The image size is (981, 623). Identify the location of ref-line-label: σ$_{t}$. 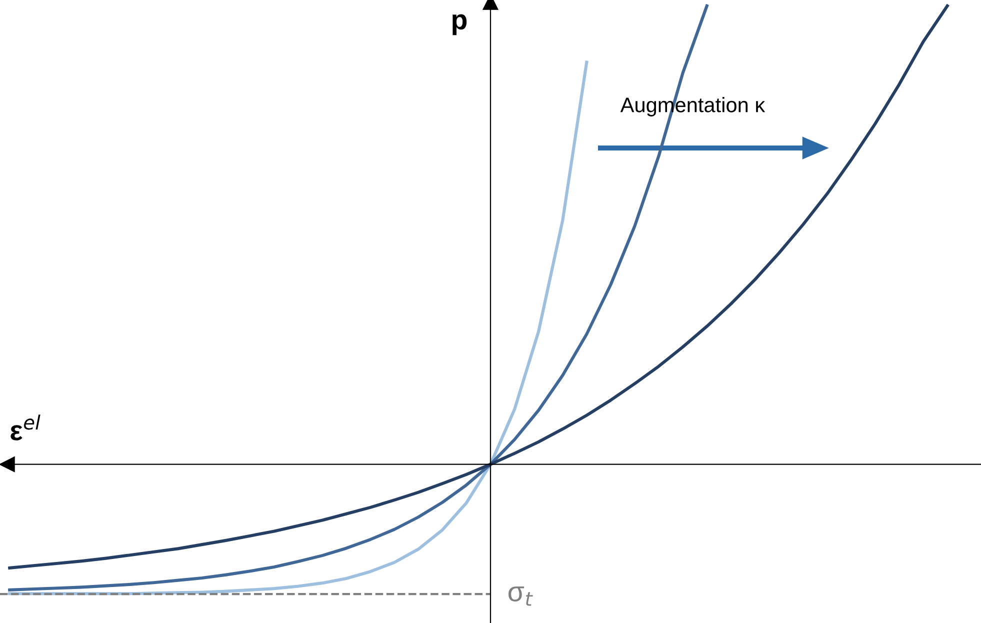
(520, 596).